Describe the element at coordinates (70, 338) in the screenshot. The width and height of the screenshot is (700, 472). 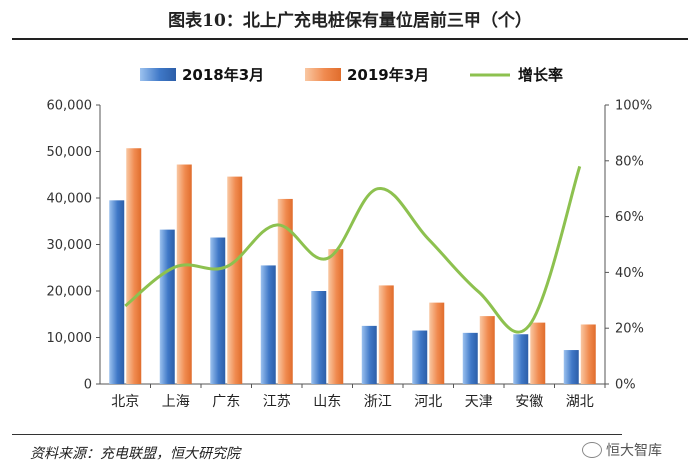
I see `y-left-tick-label: 10,000` at that location.